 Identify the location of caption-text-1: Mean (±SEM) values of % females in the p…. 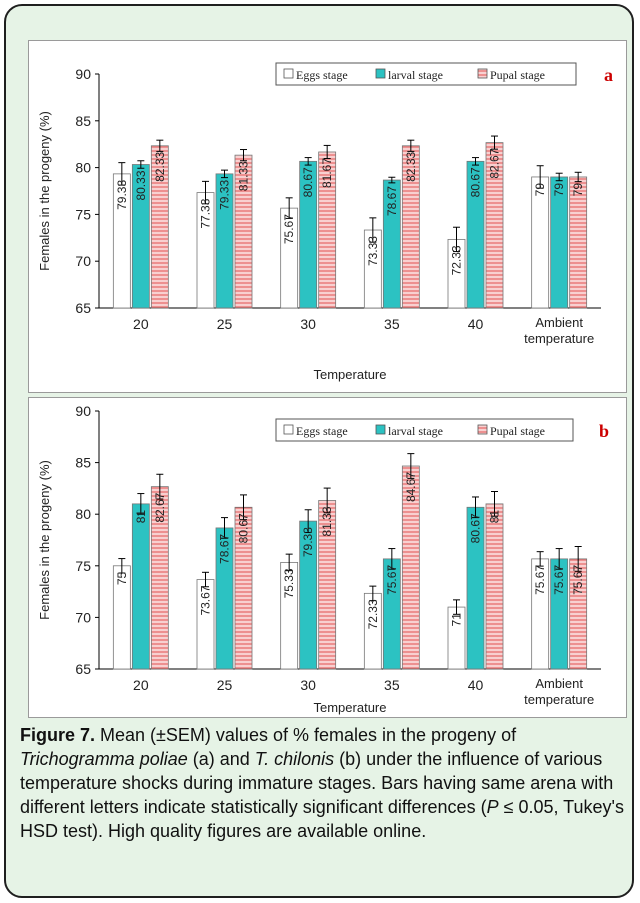
(306, 735).